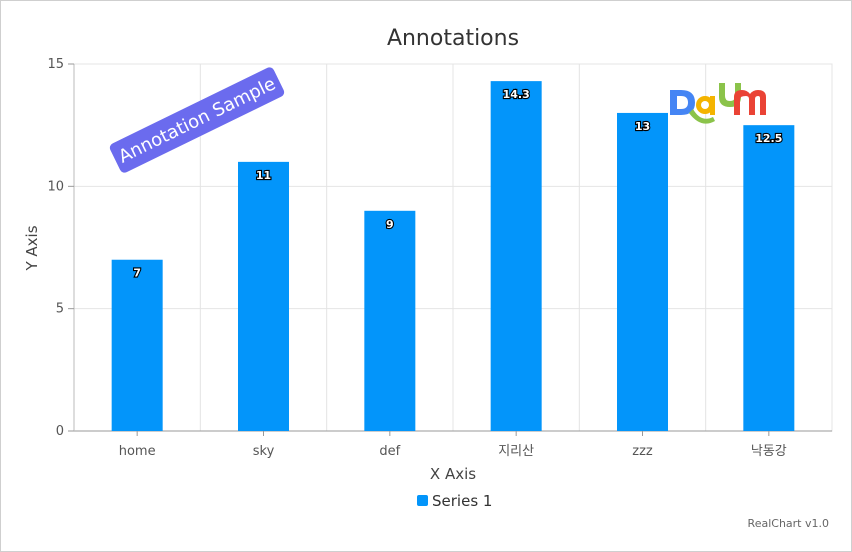 This screenshot has width=852, height=552. I want to click on credits: RealChart v1.0, so click(788, 523).